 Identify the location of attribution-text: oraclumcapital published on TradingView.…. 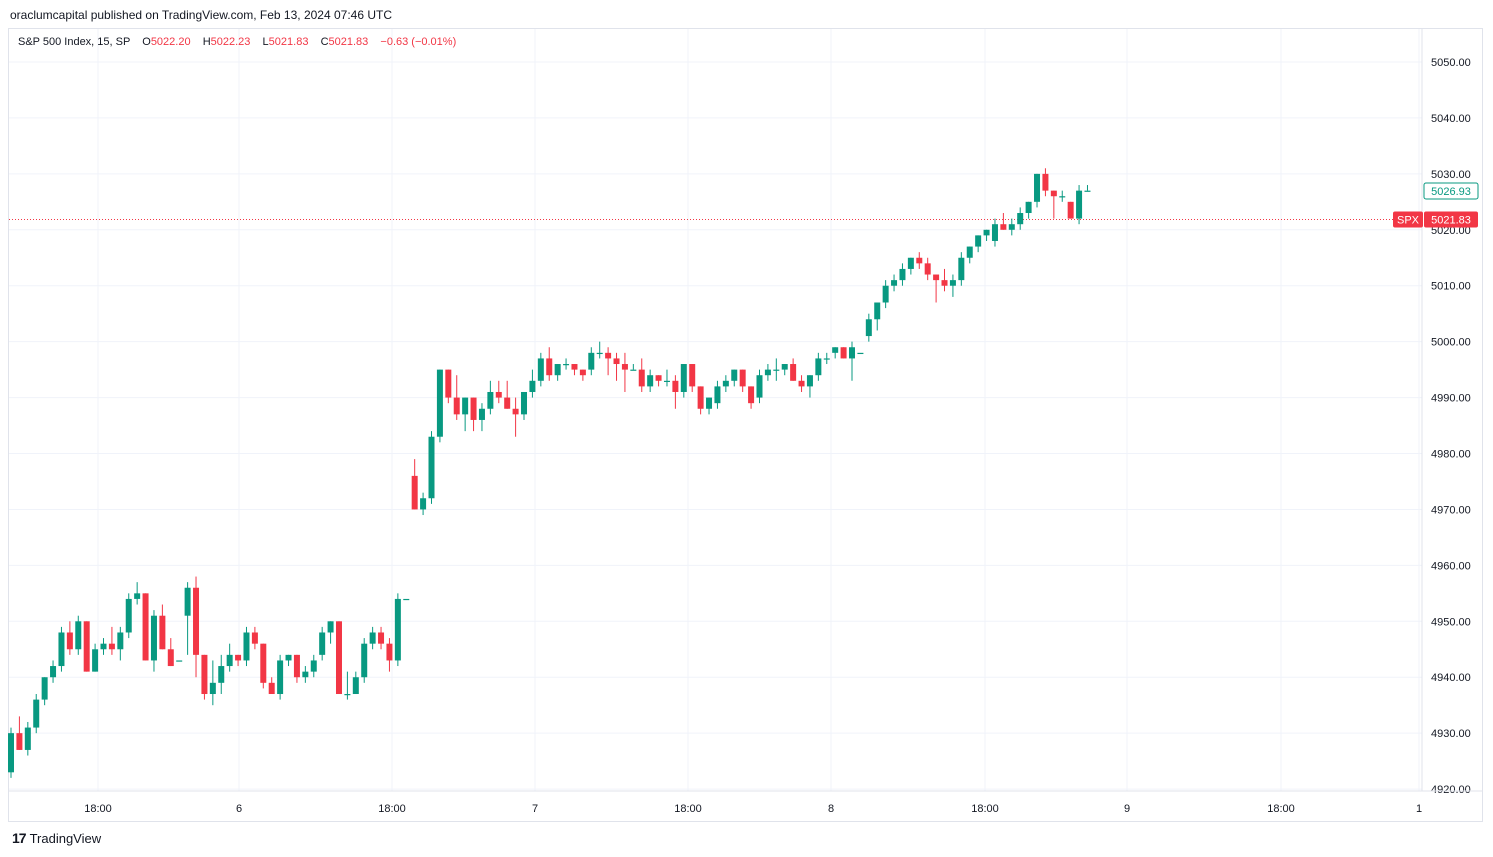
(201, 15).